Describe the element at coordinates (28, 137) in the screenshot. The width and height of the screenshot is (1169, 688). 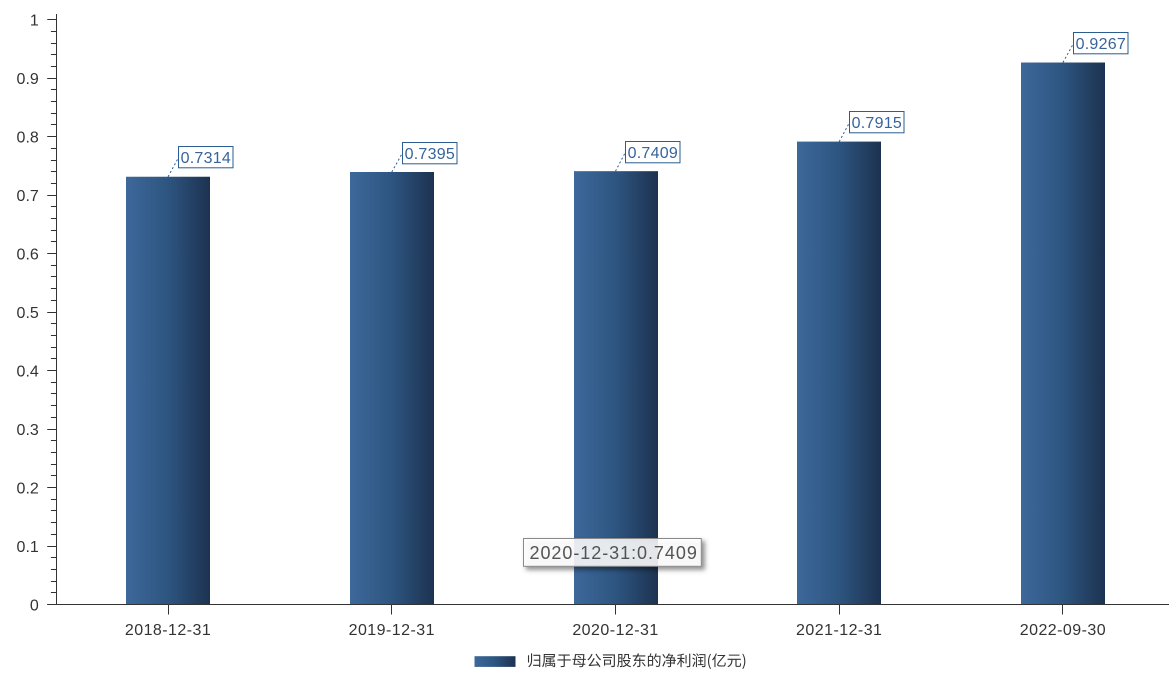
I see `svg-text: 0.8` at that location.